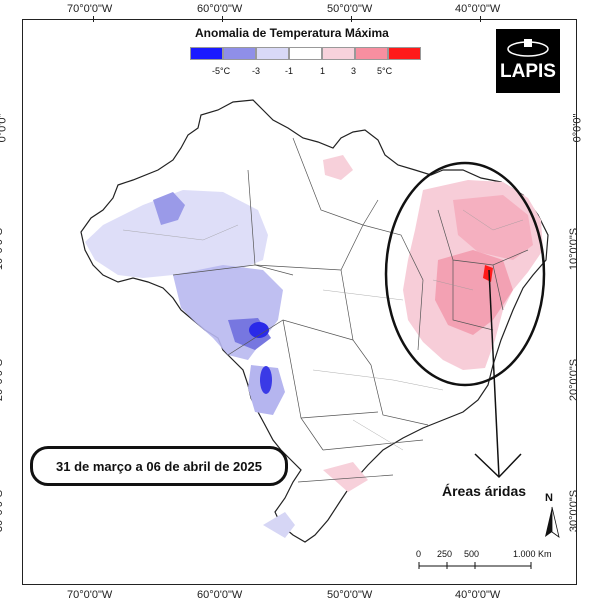  Describe the element at coordinates (549, 498) in the screenshot. I see `north-label: N` at that location.